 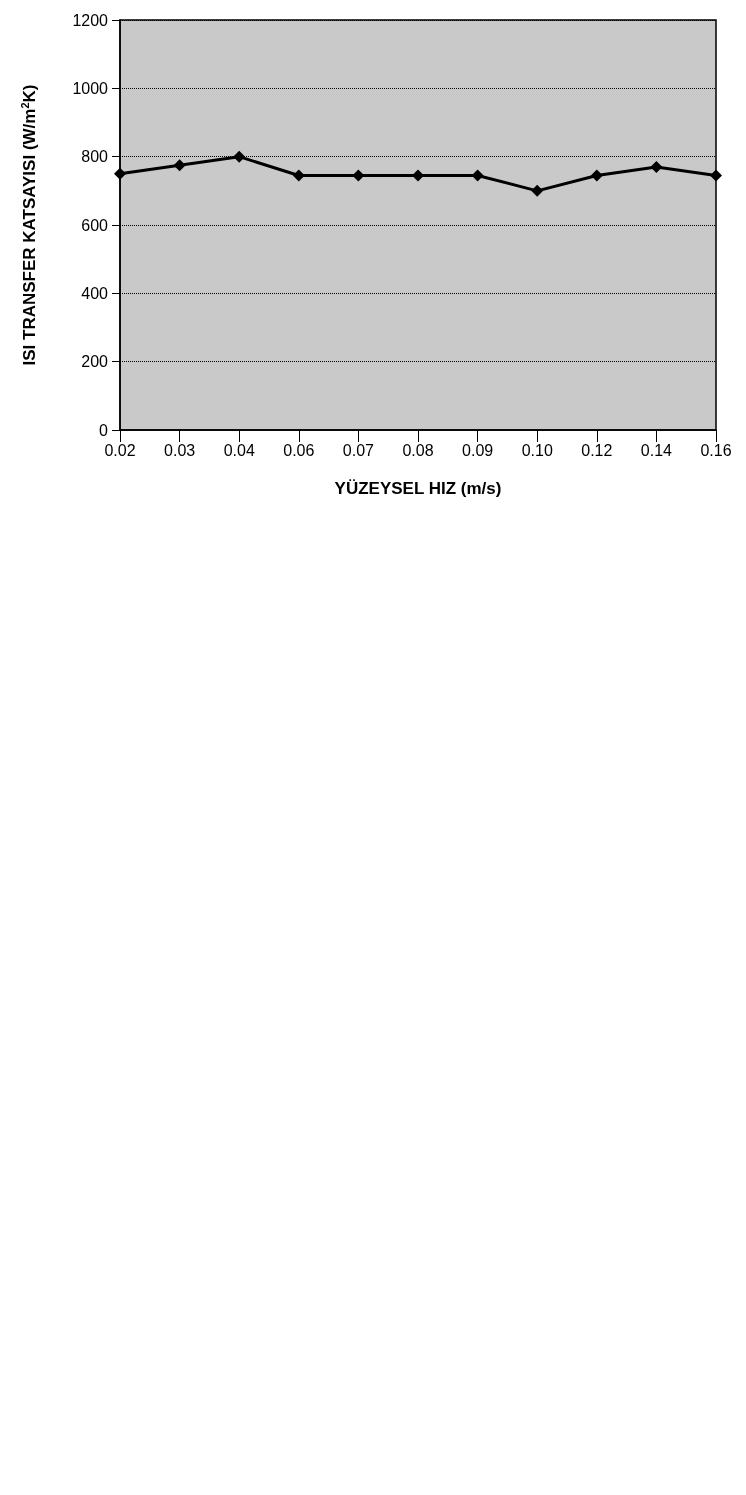 What do you see at coordinates (95, 362) in the screenshot?
I see `y-tick-label: 200` at bounding box center [95, 362].